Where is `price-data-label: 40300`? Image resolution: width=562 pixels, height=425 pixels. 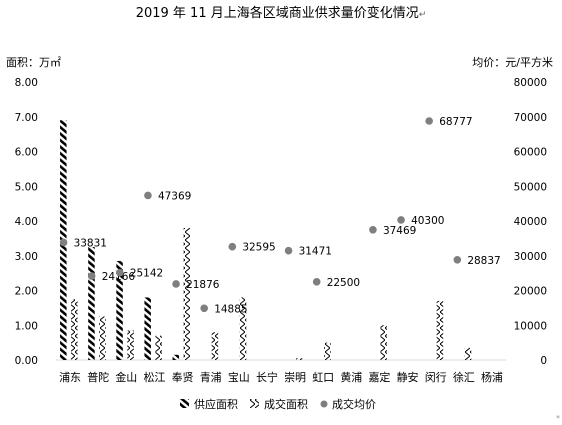
price-data-label: 40300 is located at coordinates (427, 221).